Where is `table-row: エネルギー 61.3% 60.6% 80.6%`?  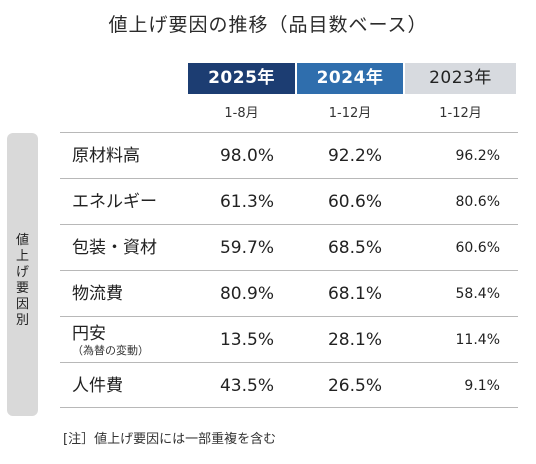
table-row: エネルギー 61.3% 60.6% 80.6% is located at coordinates (289, 201).